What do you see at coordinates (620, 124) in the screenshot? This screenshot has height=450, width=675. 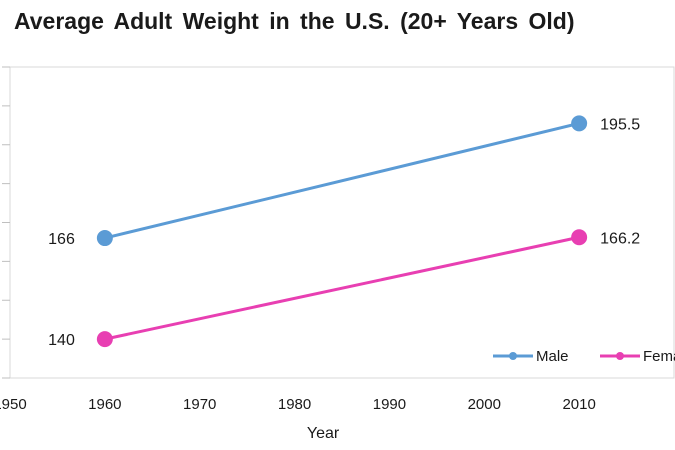 I see `data-label: 195.5` at bounding box center [620, 124].